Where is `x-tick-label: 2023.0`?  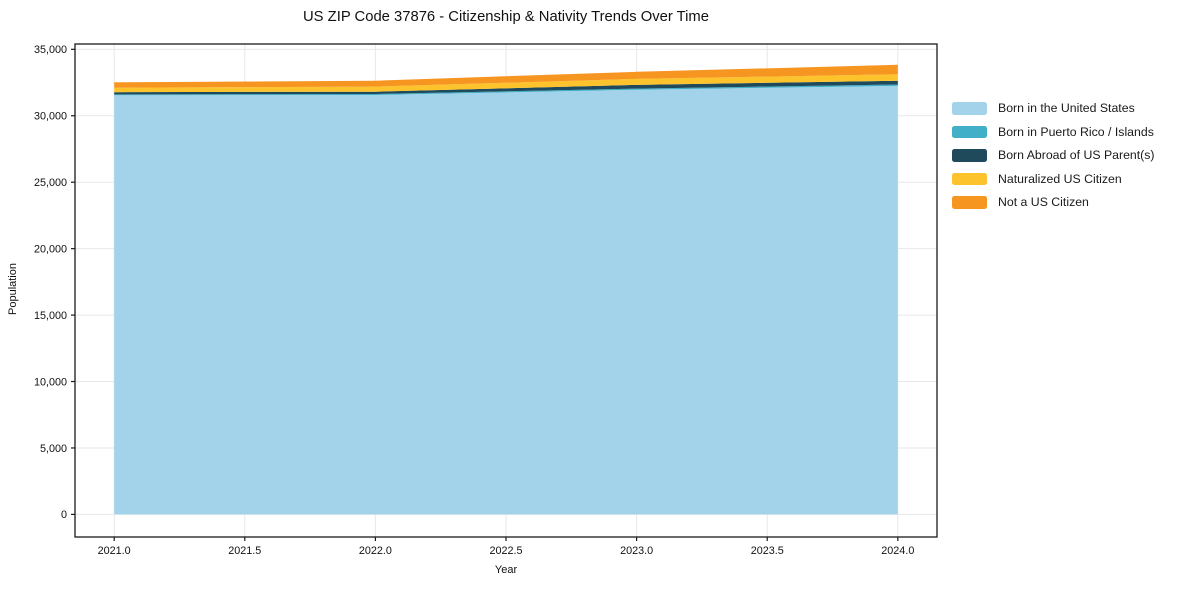 x-tick-label: 2023.0 is located at coordinates (636, 551).